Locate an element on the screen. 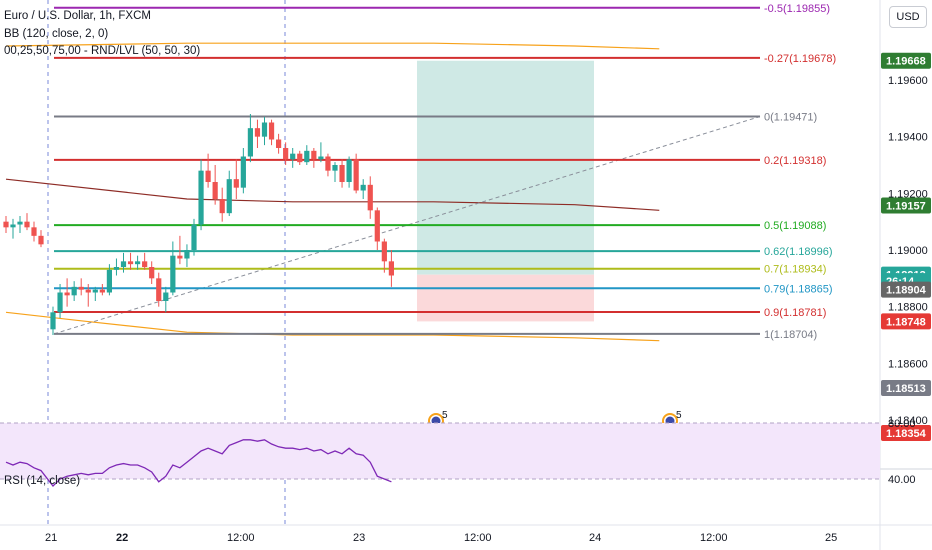 Image resolution: width=932 pixels, height=550 pixels. rsi-title: RSI (14, close) is located at coordinates (42, 481).